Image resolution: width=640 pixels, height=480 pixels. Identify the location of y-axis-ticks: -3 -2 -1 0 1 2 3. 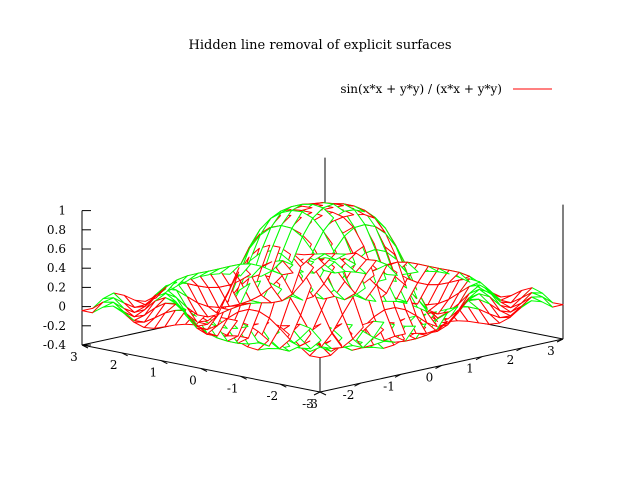
(198, 377).